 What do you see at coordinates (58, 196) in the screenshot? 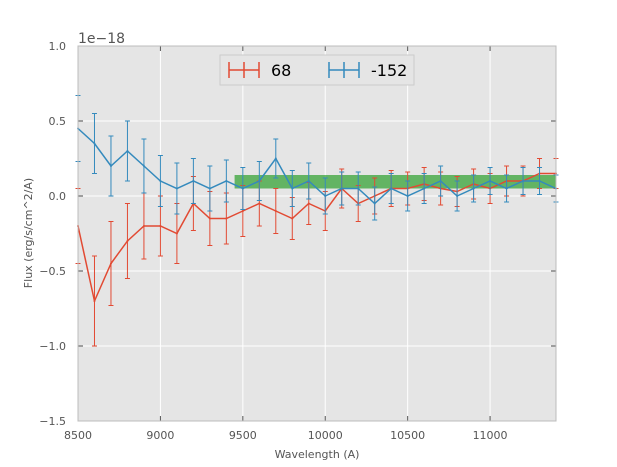
I see `y-tick-label: 0.0` at bounding box center [58, 196].